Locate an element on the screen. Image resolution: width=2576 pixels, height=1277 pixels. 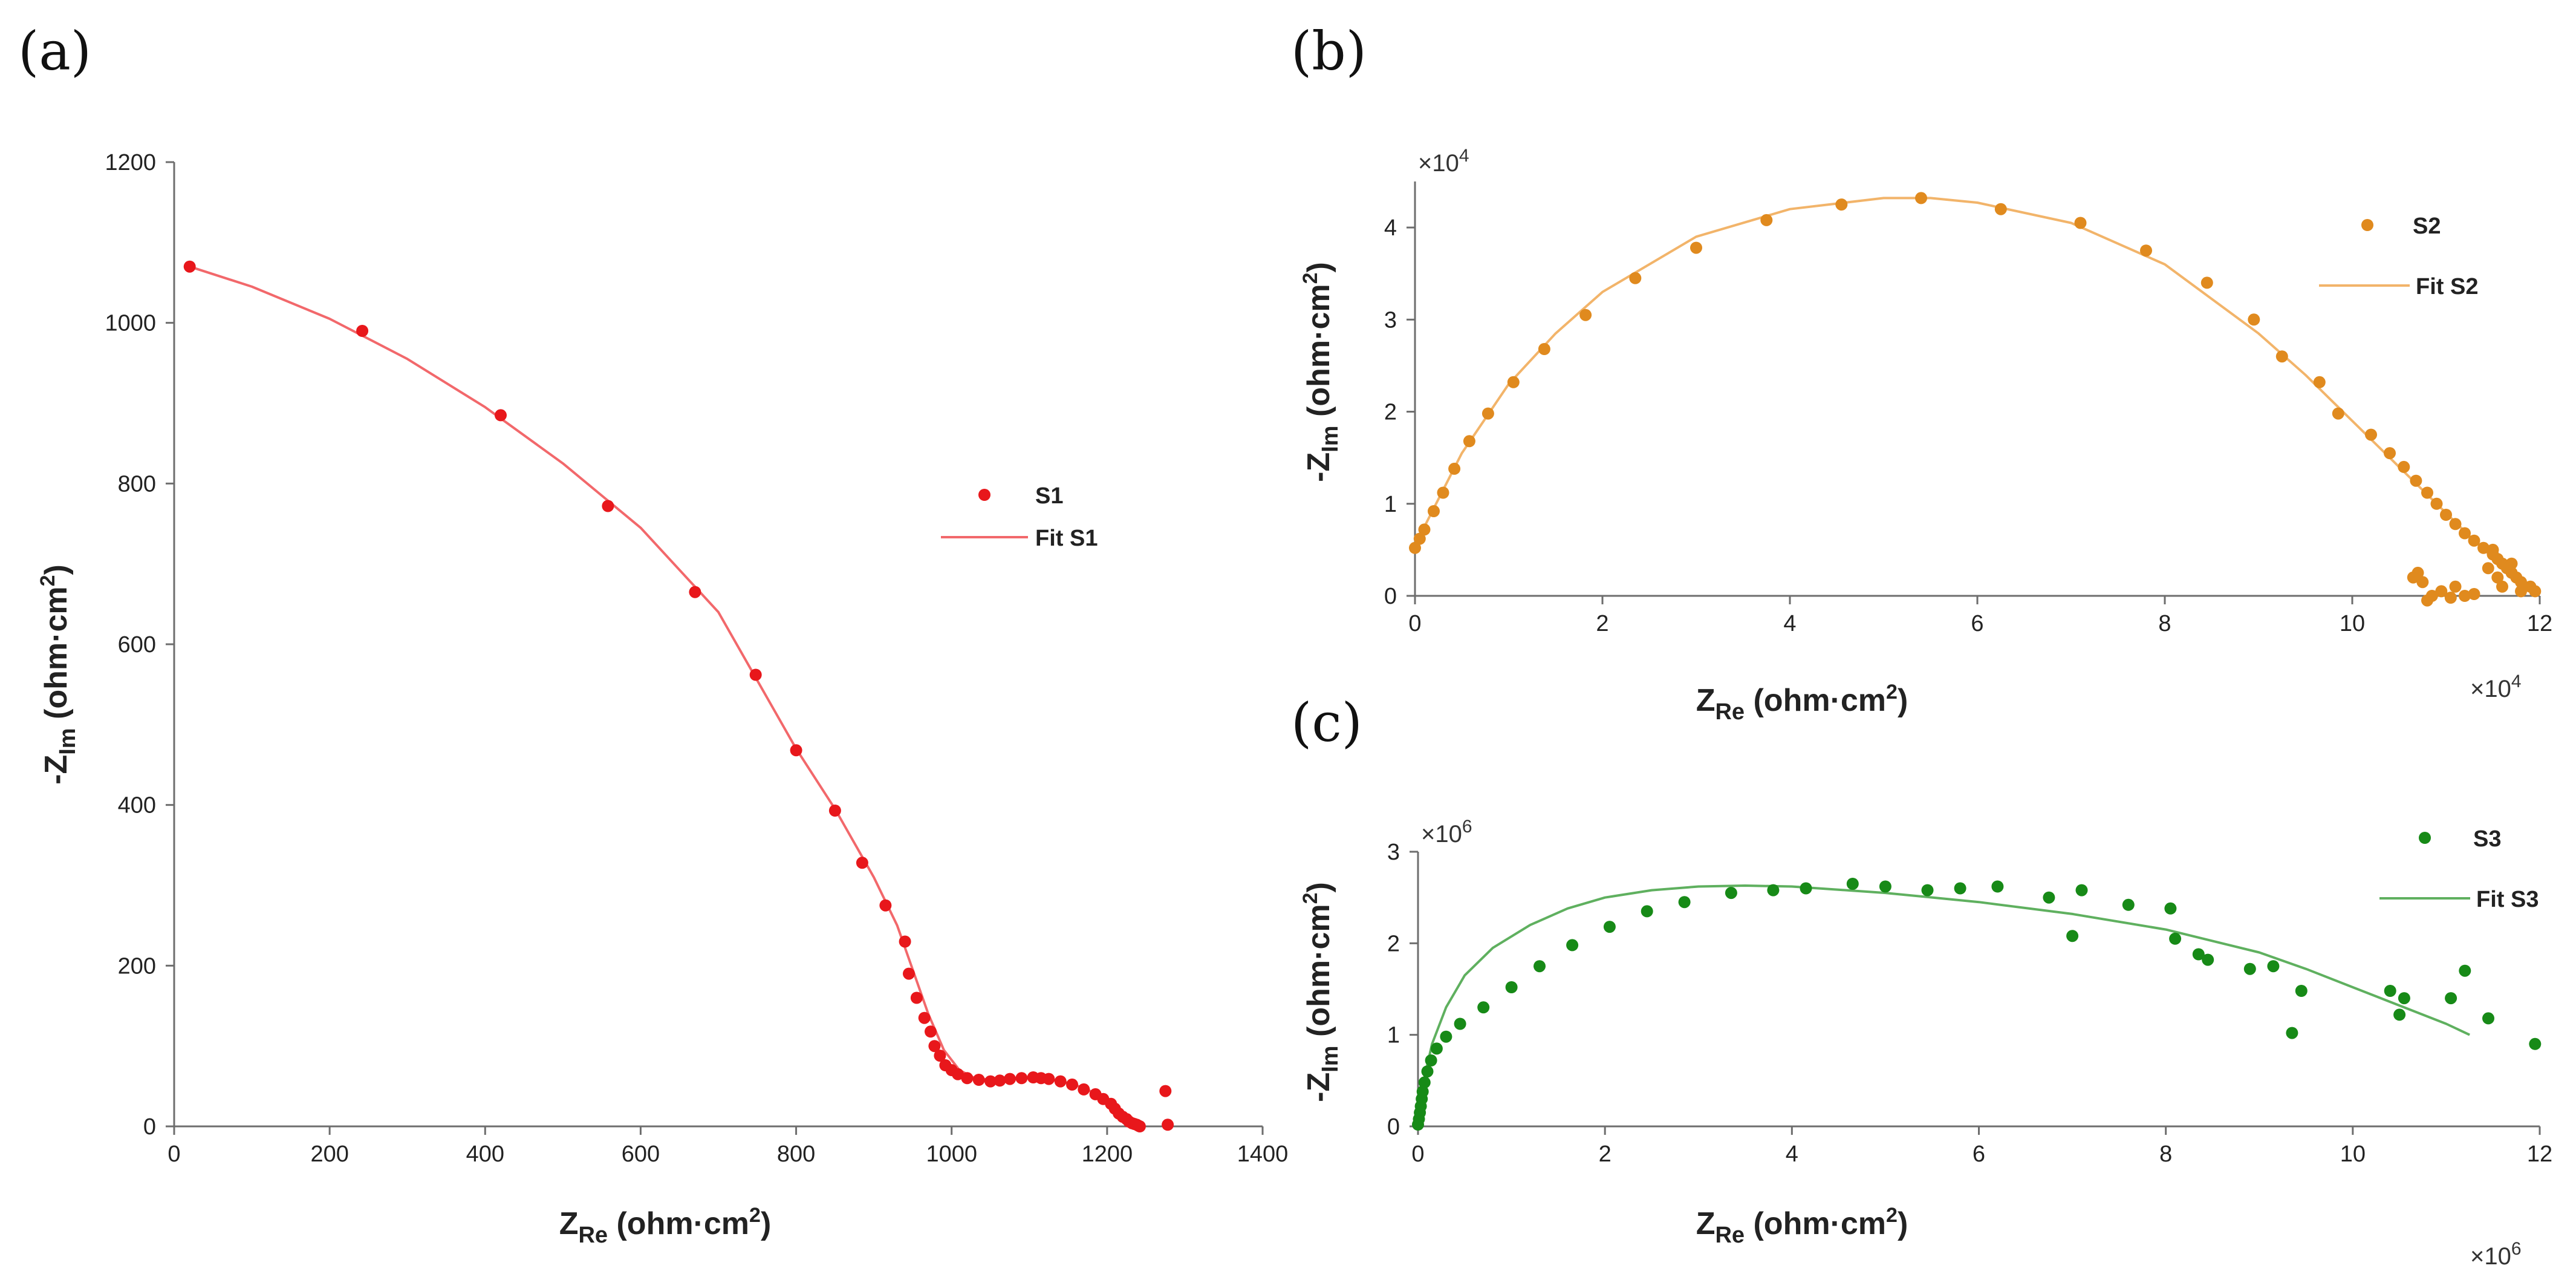
panel-b-fit-line is located at coordinates (1973, 395).